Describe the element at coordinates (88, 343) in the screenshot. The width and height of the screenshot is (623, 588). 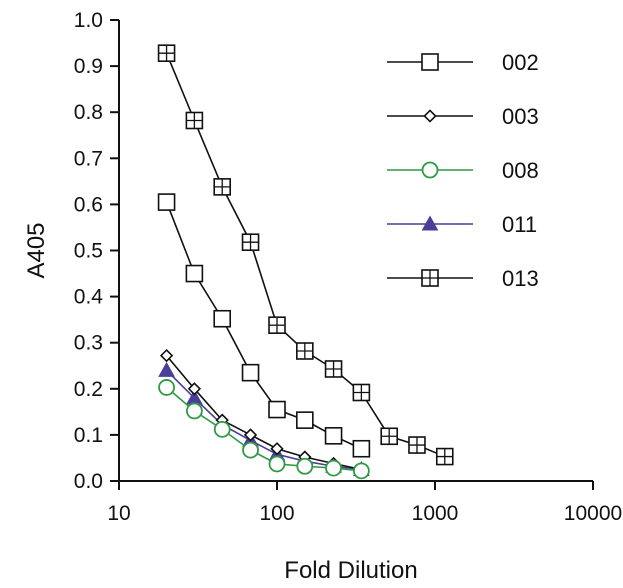
I see `y-tick-label: 0.3` at that location.